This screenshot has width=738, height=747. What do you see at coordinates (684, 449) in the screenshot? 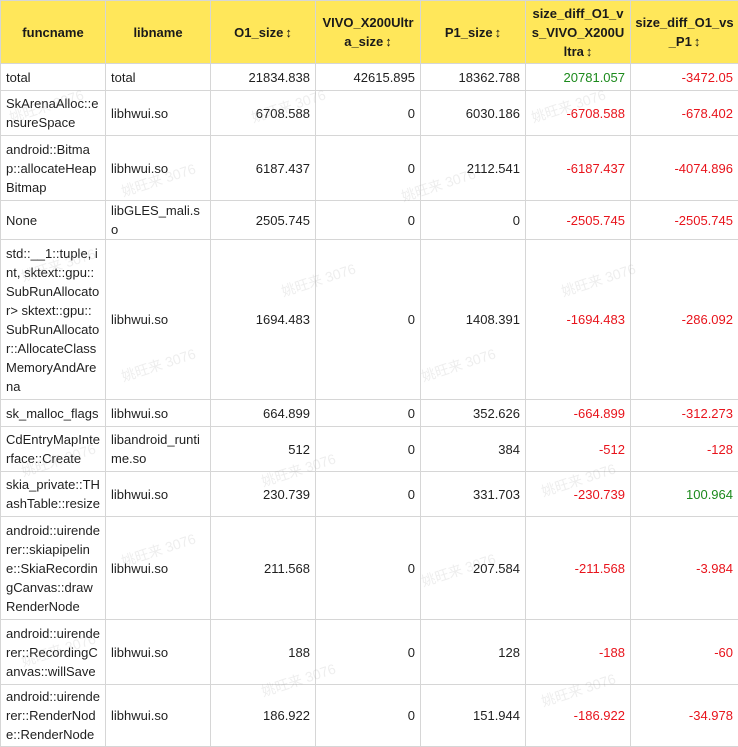
I see `diff-p1-cell: -128` at bounding box center [684, 449].